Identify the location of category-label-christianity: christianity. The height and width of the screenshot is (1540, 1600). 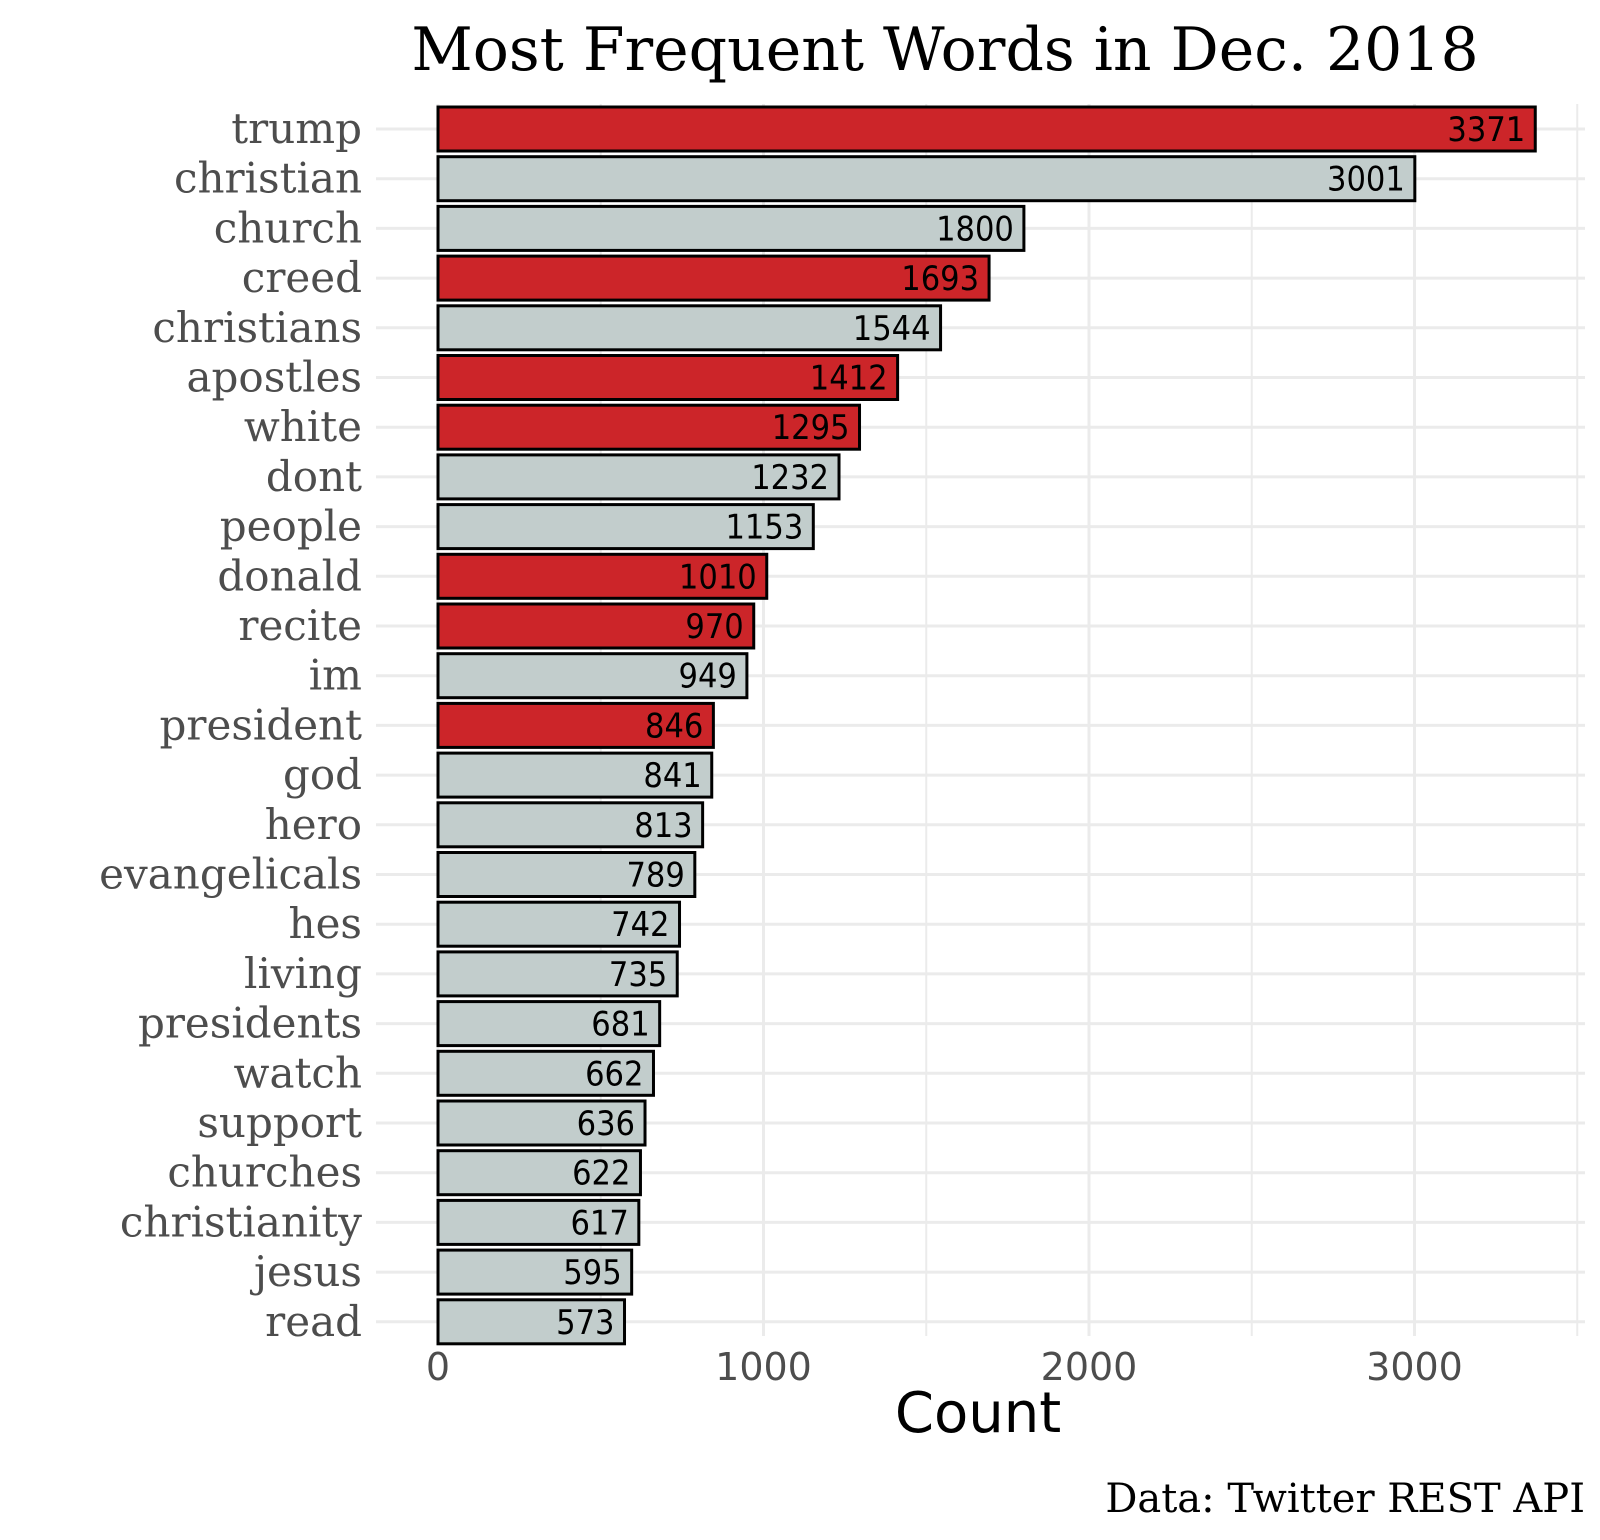
(241, 1221).